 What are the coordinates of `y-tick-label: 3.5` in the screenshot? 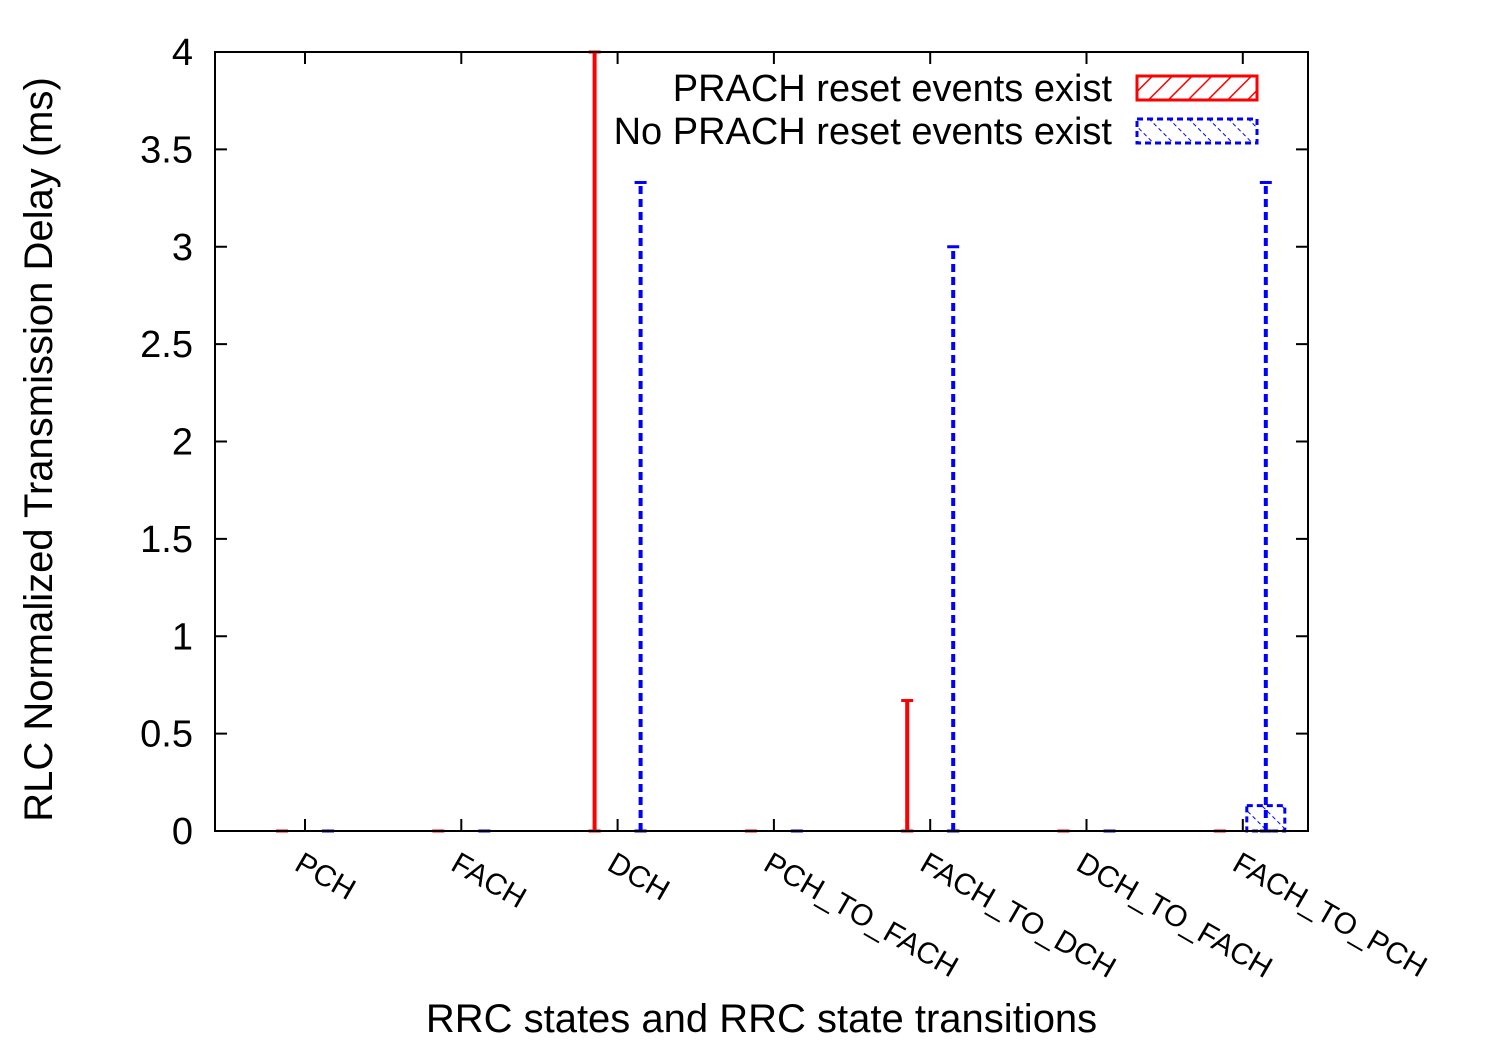 It's located at (166, 150).